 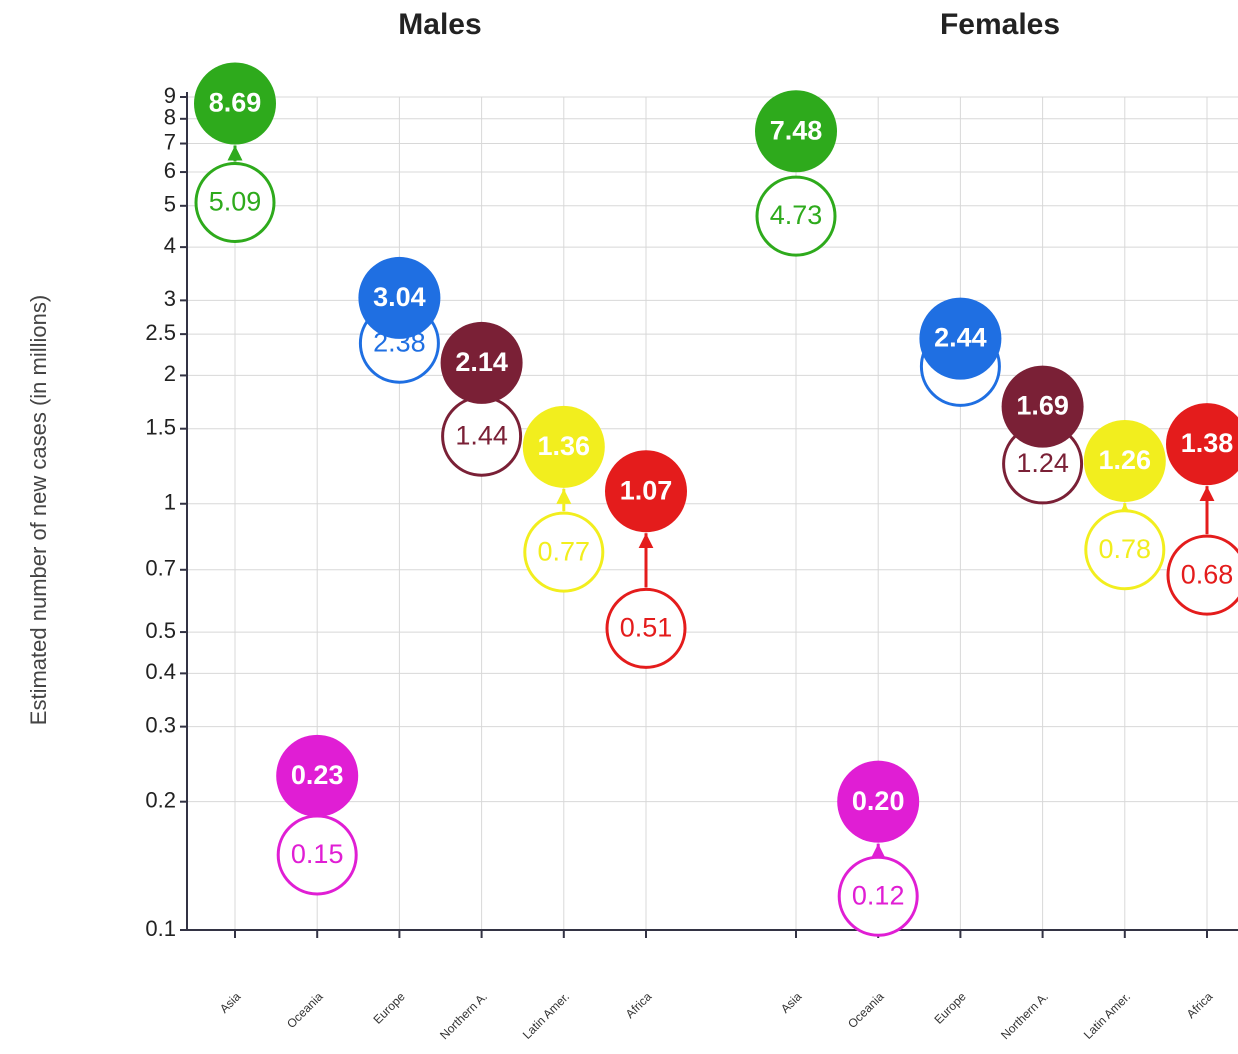 What do you see at coordinates (1207, 574) in the screenshot?
I see `start-label: 0.68` at bounding box center [1207, 574].